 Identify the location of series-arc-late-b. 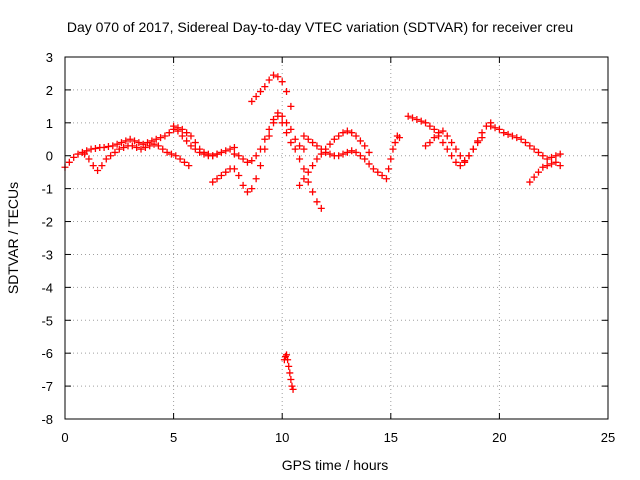
(454, 146).